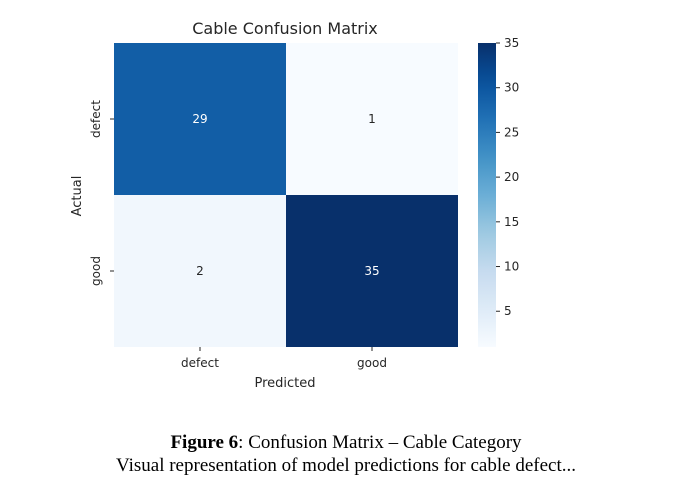 The image size is (692, 477). Describe the element at coordinates (508, 311) in the screenshot. I see `colorbar-tick-label-5: 5` at that location.